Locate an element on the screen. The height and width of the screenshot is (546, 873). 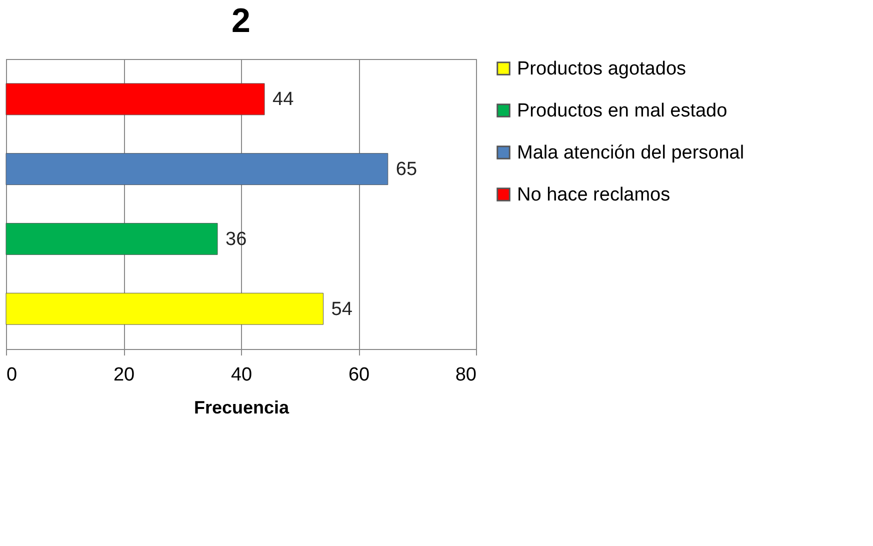
chart-title: 2 is located at coordinates (241, 21).